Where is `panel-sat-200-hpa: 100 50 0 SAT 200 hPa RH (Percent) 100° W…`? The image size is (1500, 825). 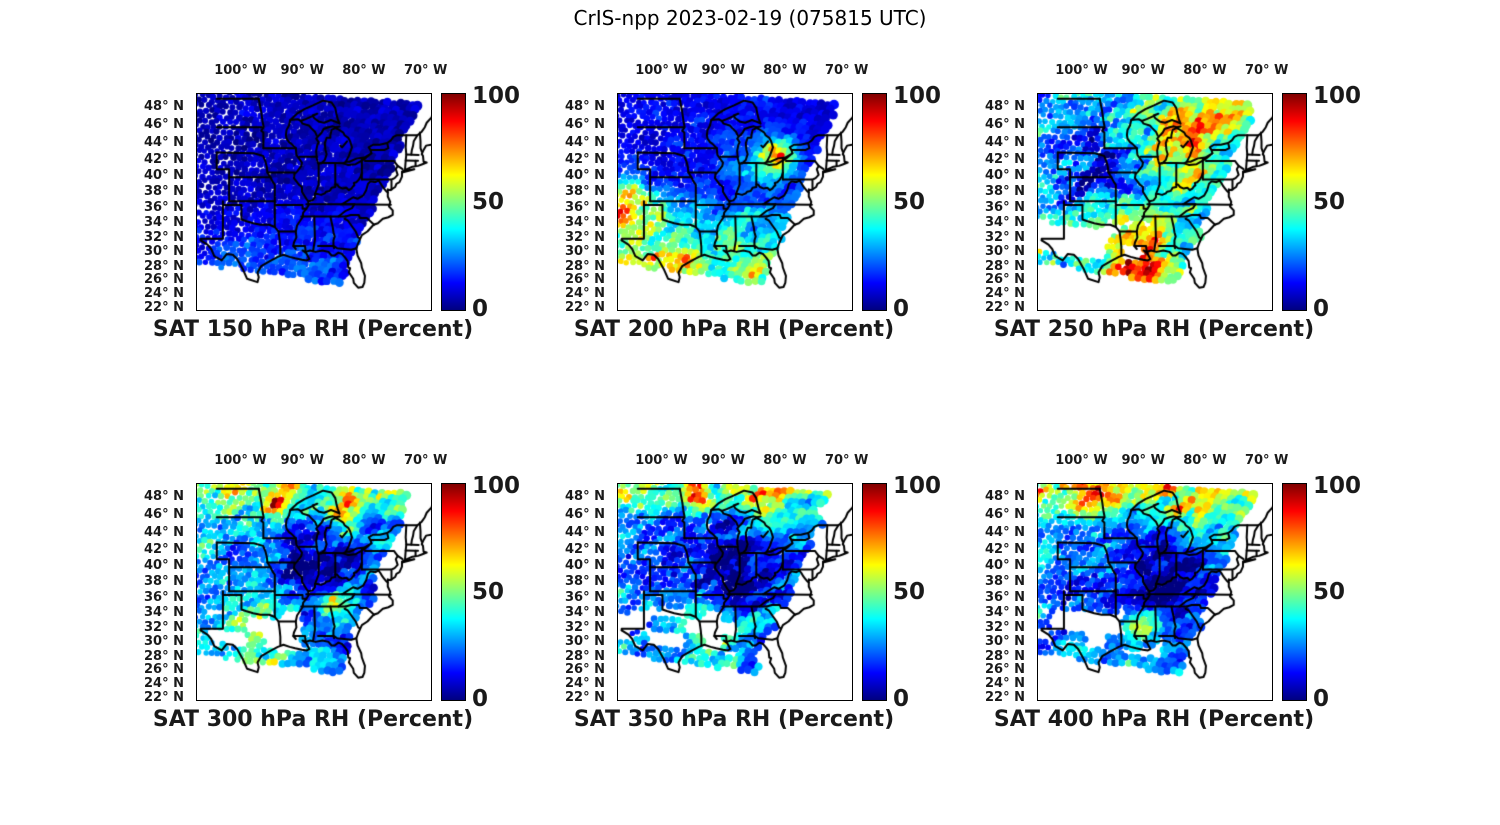 panel-sat-200-hpa: 100 50 0 SAT 200 hPa RH (Percent) 100° W… is located at coordinates (759, 201).